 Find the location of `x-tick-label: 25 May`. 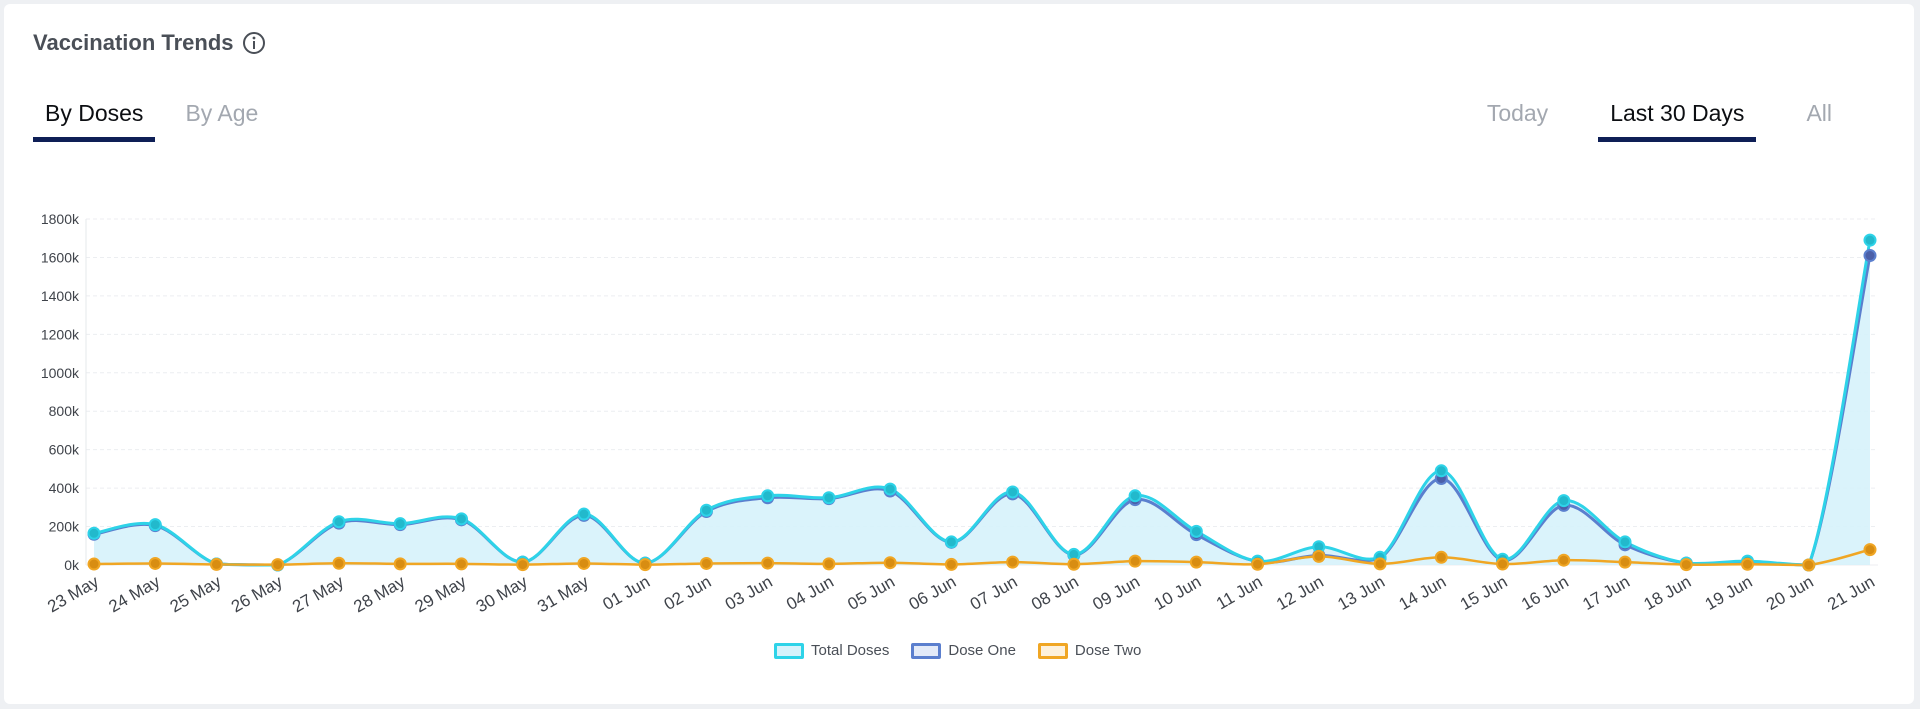

x-tick-label: 25 May is located at coordinates (196, 594).